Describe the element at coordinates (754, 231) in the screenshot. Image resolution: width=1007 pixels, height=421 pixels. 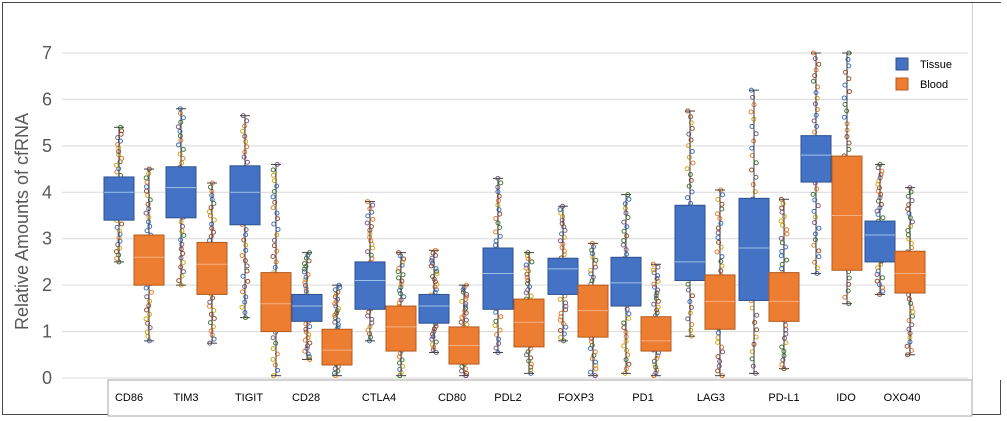
I see `box-pd-l1-tissue` at that location.